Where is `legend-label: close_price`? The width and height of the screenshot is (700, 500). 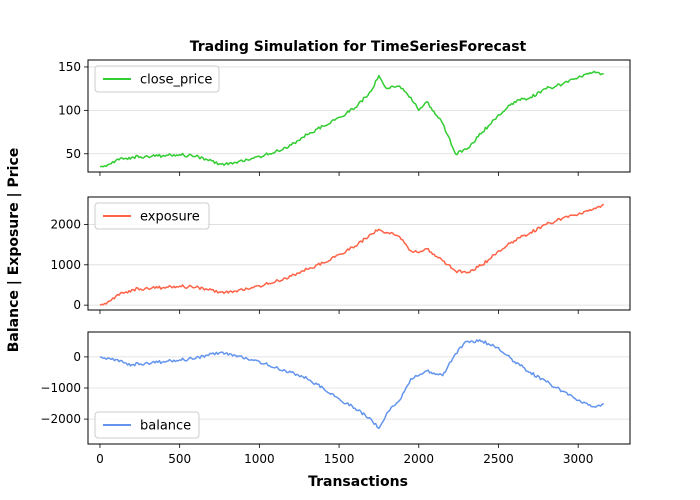 legend-label: close_price is located at coordinates (176, 80).